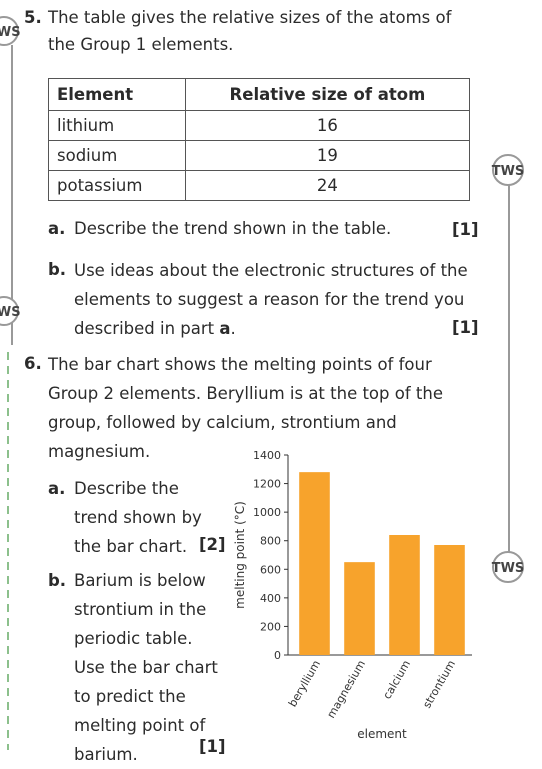 This screenshot has width=542, height=769. What do you see at coordinates (33, 17) in the screenshot?
I see `question-number: 5.` at bounding box center [33, 17].